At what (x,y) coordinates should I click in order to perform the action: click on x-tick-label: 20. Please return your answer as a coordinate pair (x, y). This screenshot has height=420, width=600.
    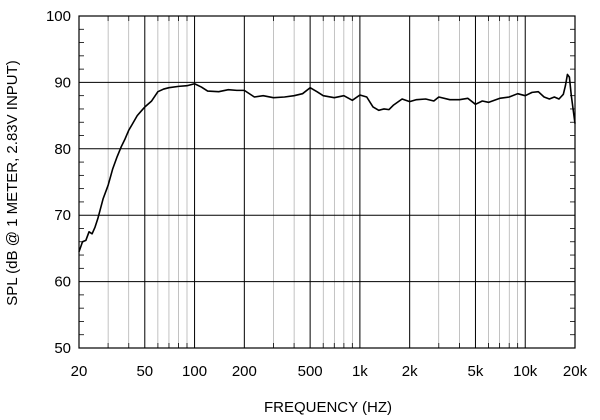
    Looking at the image, I should click on (79, 371).